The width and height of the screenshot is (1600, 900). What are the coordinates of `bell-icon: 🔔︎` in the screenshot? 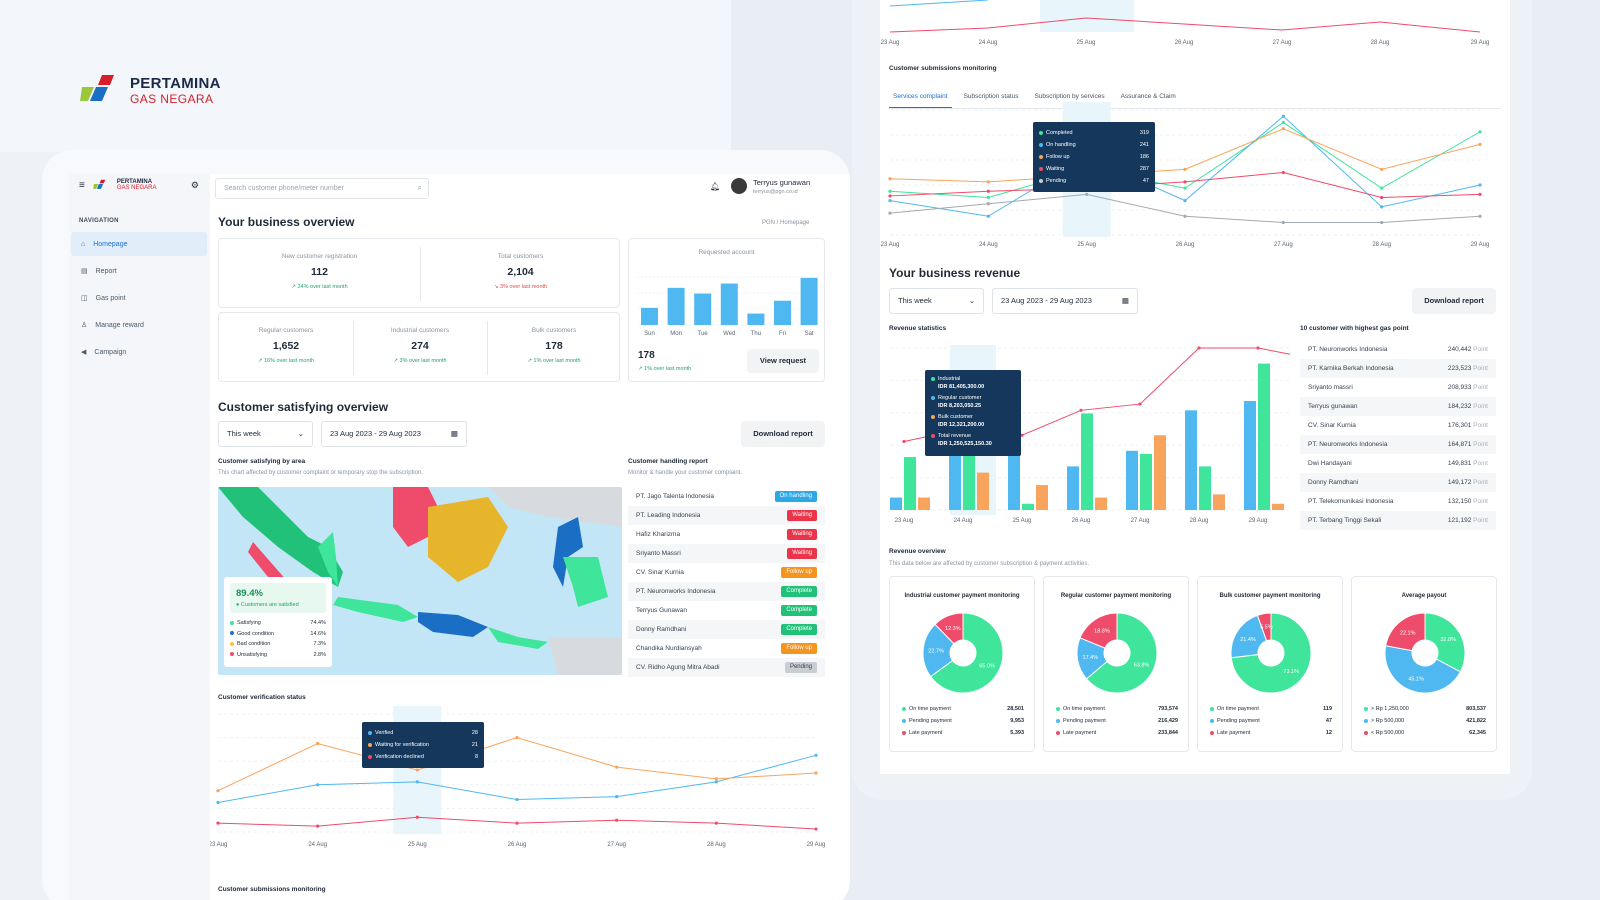 It's located at (715, 186).